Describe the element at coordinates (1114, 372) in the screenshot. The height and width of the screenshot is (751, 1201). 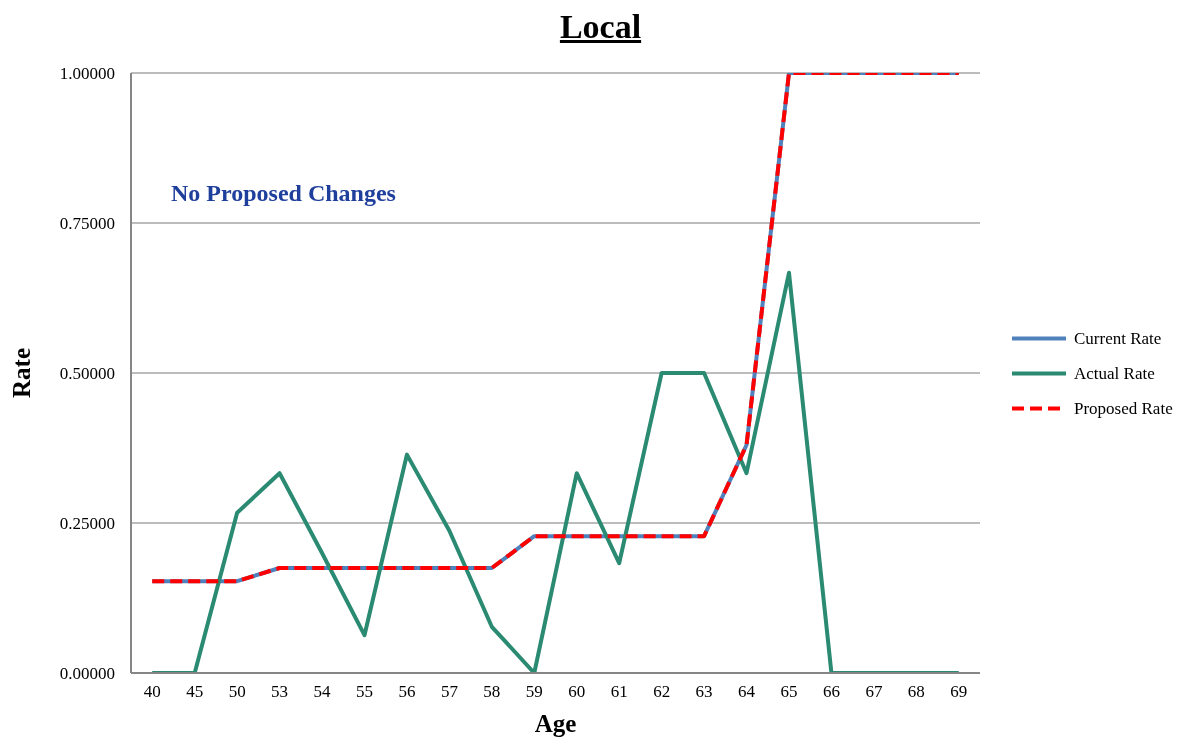
I see `legend-label: Actual Rate` at that location.